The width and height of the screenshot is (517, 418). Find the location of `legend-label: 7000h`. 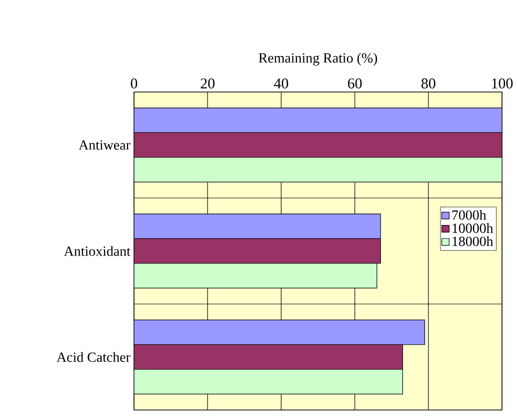

legend-label: 7000h is located at coordinates (469, 215).